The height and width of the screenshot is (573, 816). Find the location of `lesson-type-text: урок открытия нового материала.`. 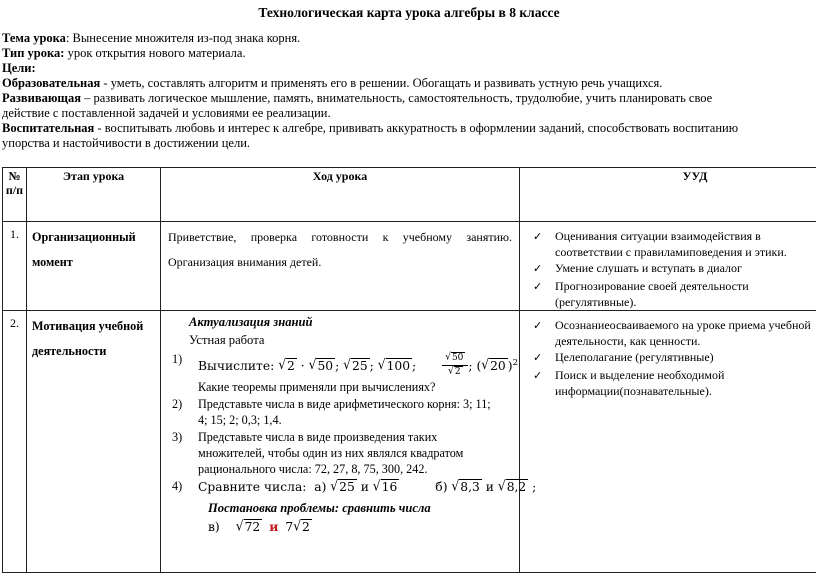

lesson-type-text: урок открытия нового материала. is located at coordinates (154, 53).